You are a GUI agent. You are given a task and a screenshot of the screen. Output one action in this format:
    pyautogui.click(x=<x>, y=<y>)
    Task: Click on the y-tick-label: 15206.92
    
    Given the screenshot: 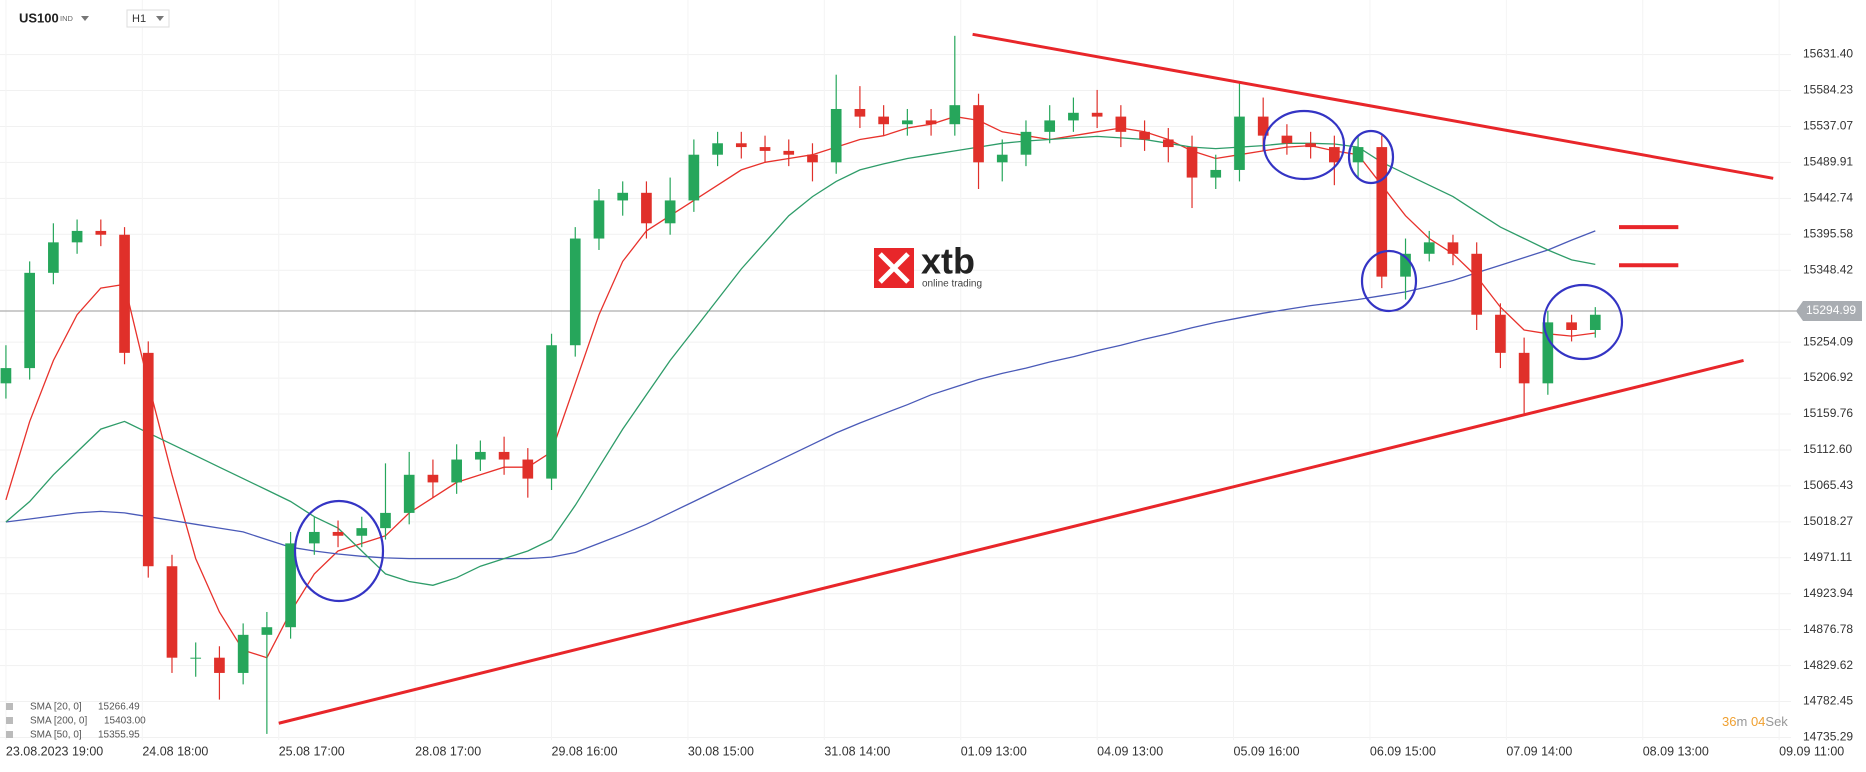 What is the action you would take?
    pyautogui.click(x=1828, y=377)
    